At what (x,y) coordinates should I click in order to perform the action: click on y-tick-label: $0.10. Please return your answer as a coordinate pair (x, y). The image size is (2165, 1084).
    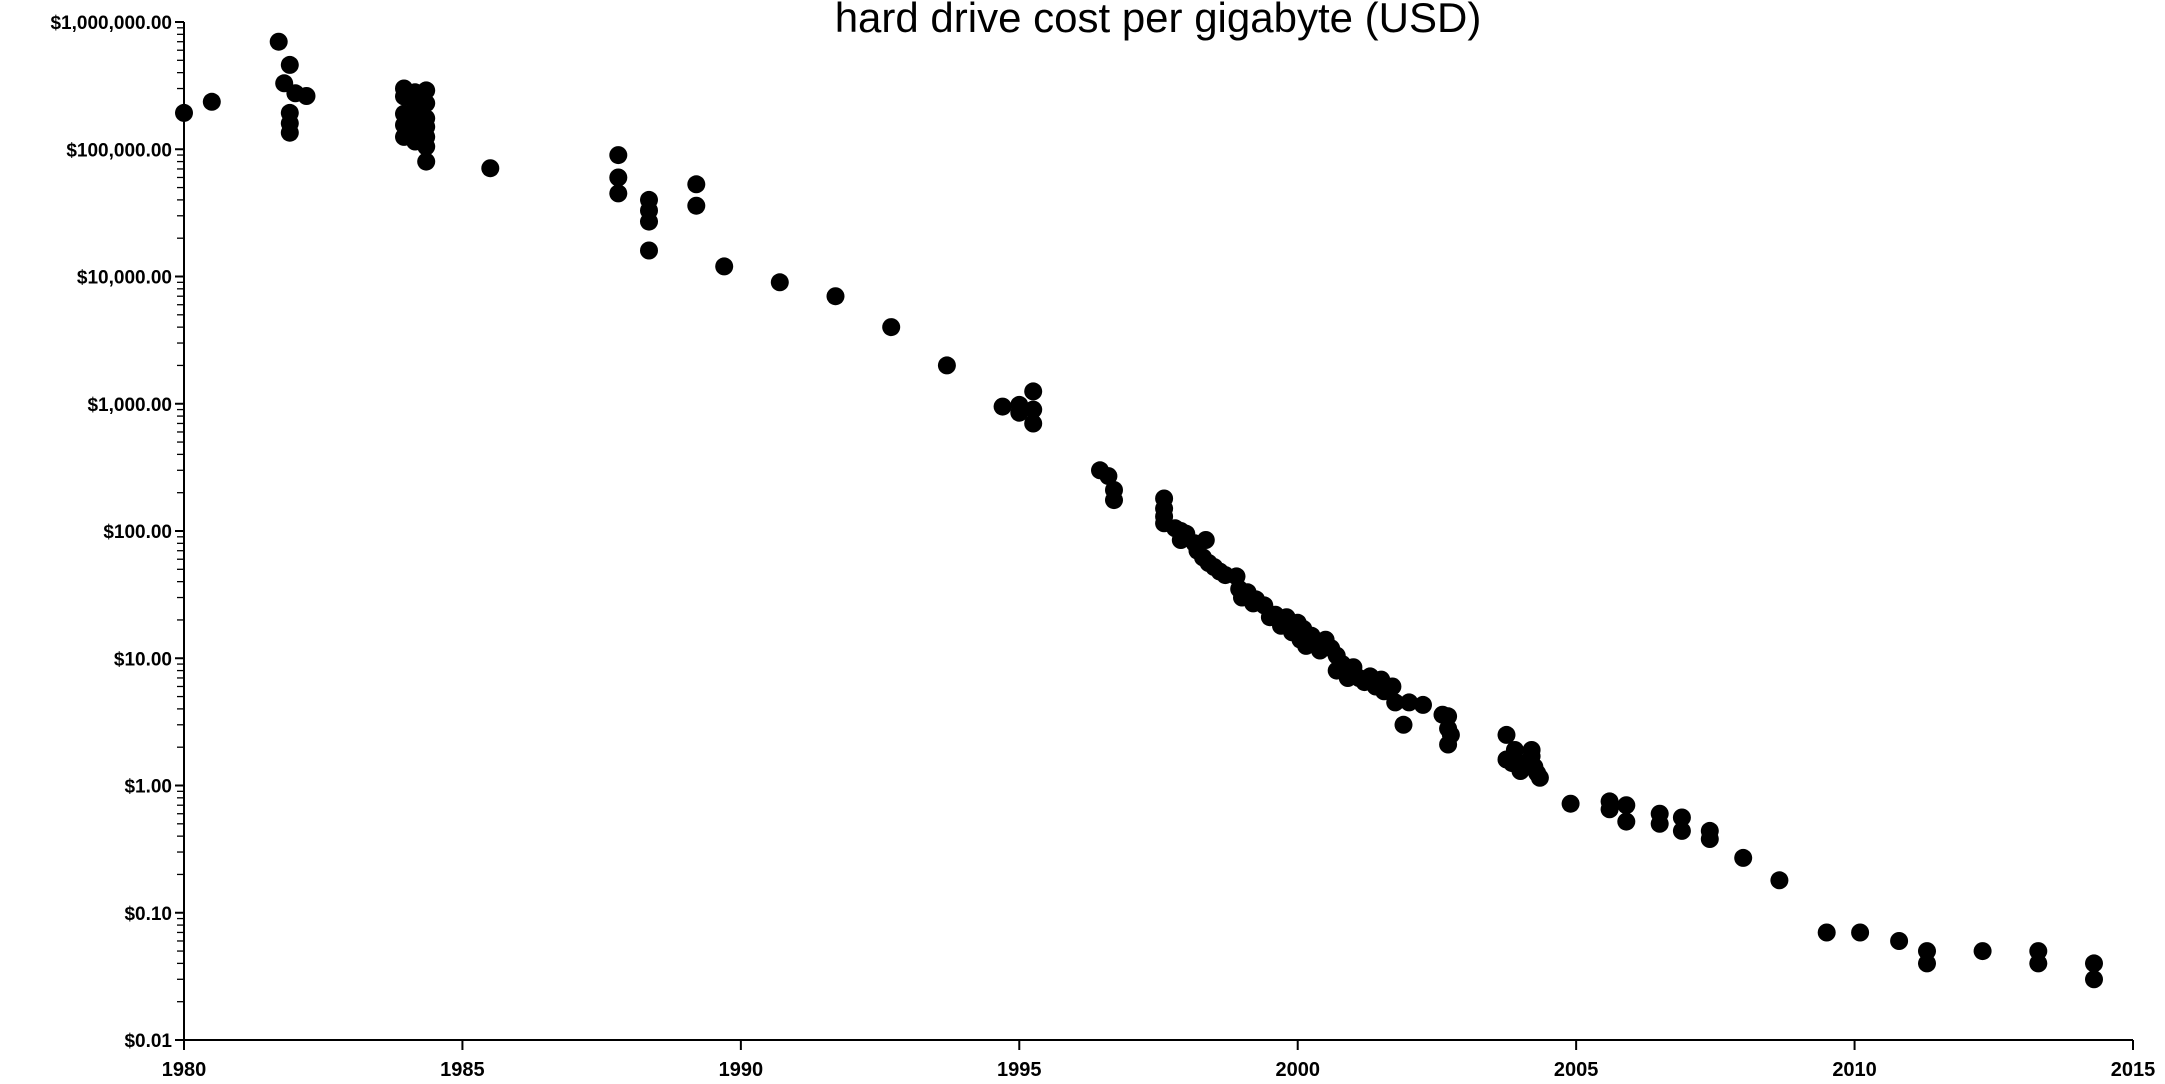
    Looking at the image, I should click on (148, 914).